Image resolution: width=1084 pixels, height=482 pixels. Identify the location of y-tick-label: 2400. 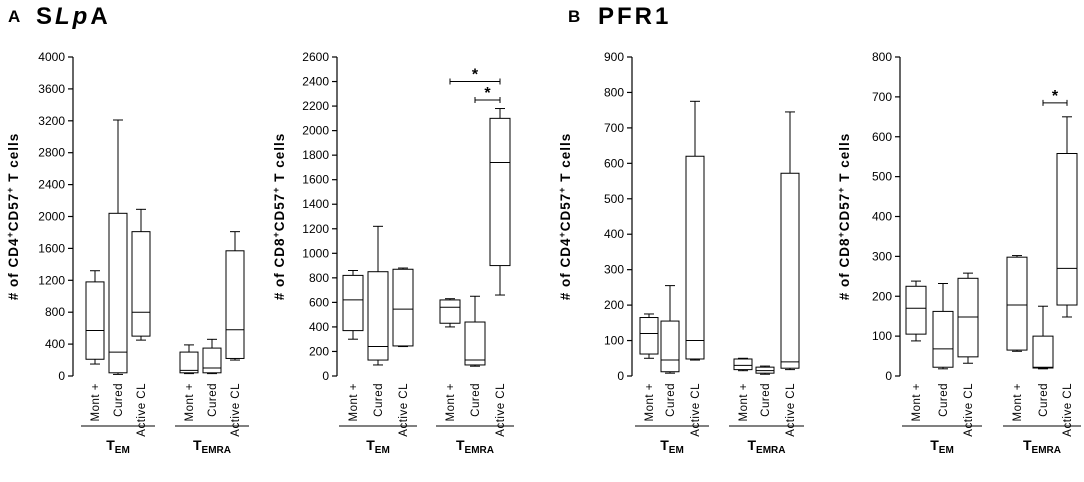
(51, 185).